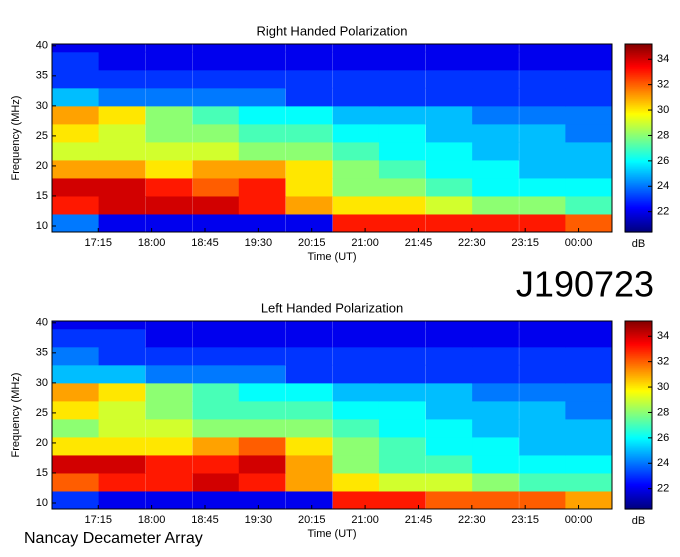 The width and height of the screenshot is (680, 557). Describe the element at coordinates (42, 353) in the screenshot. I see `y-tick-label: 35` at that location.